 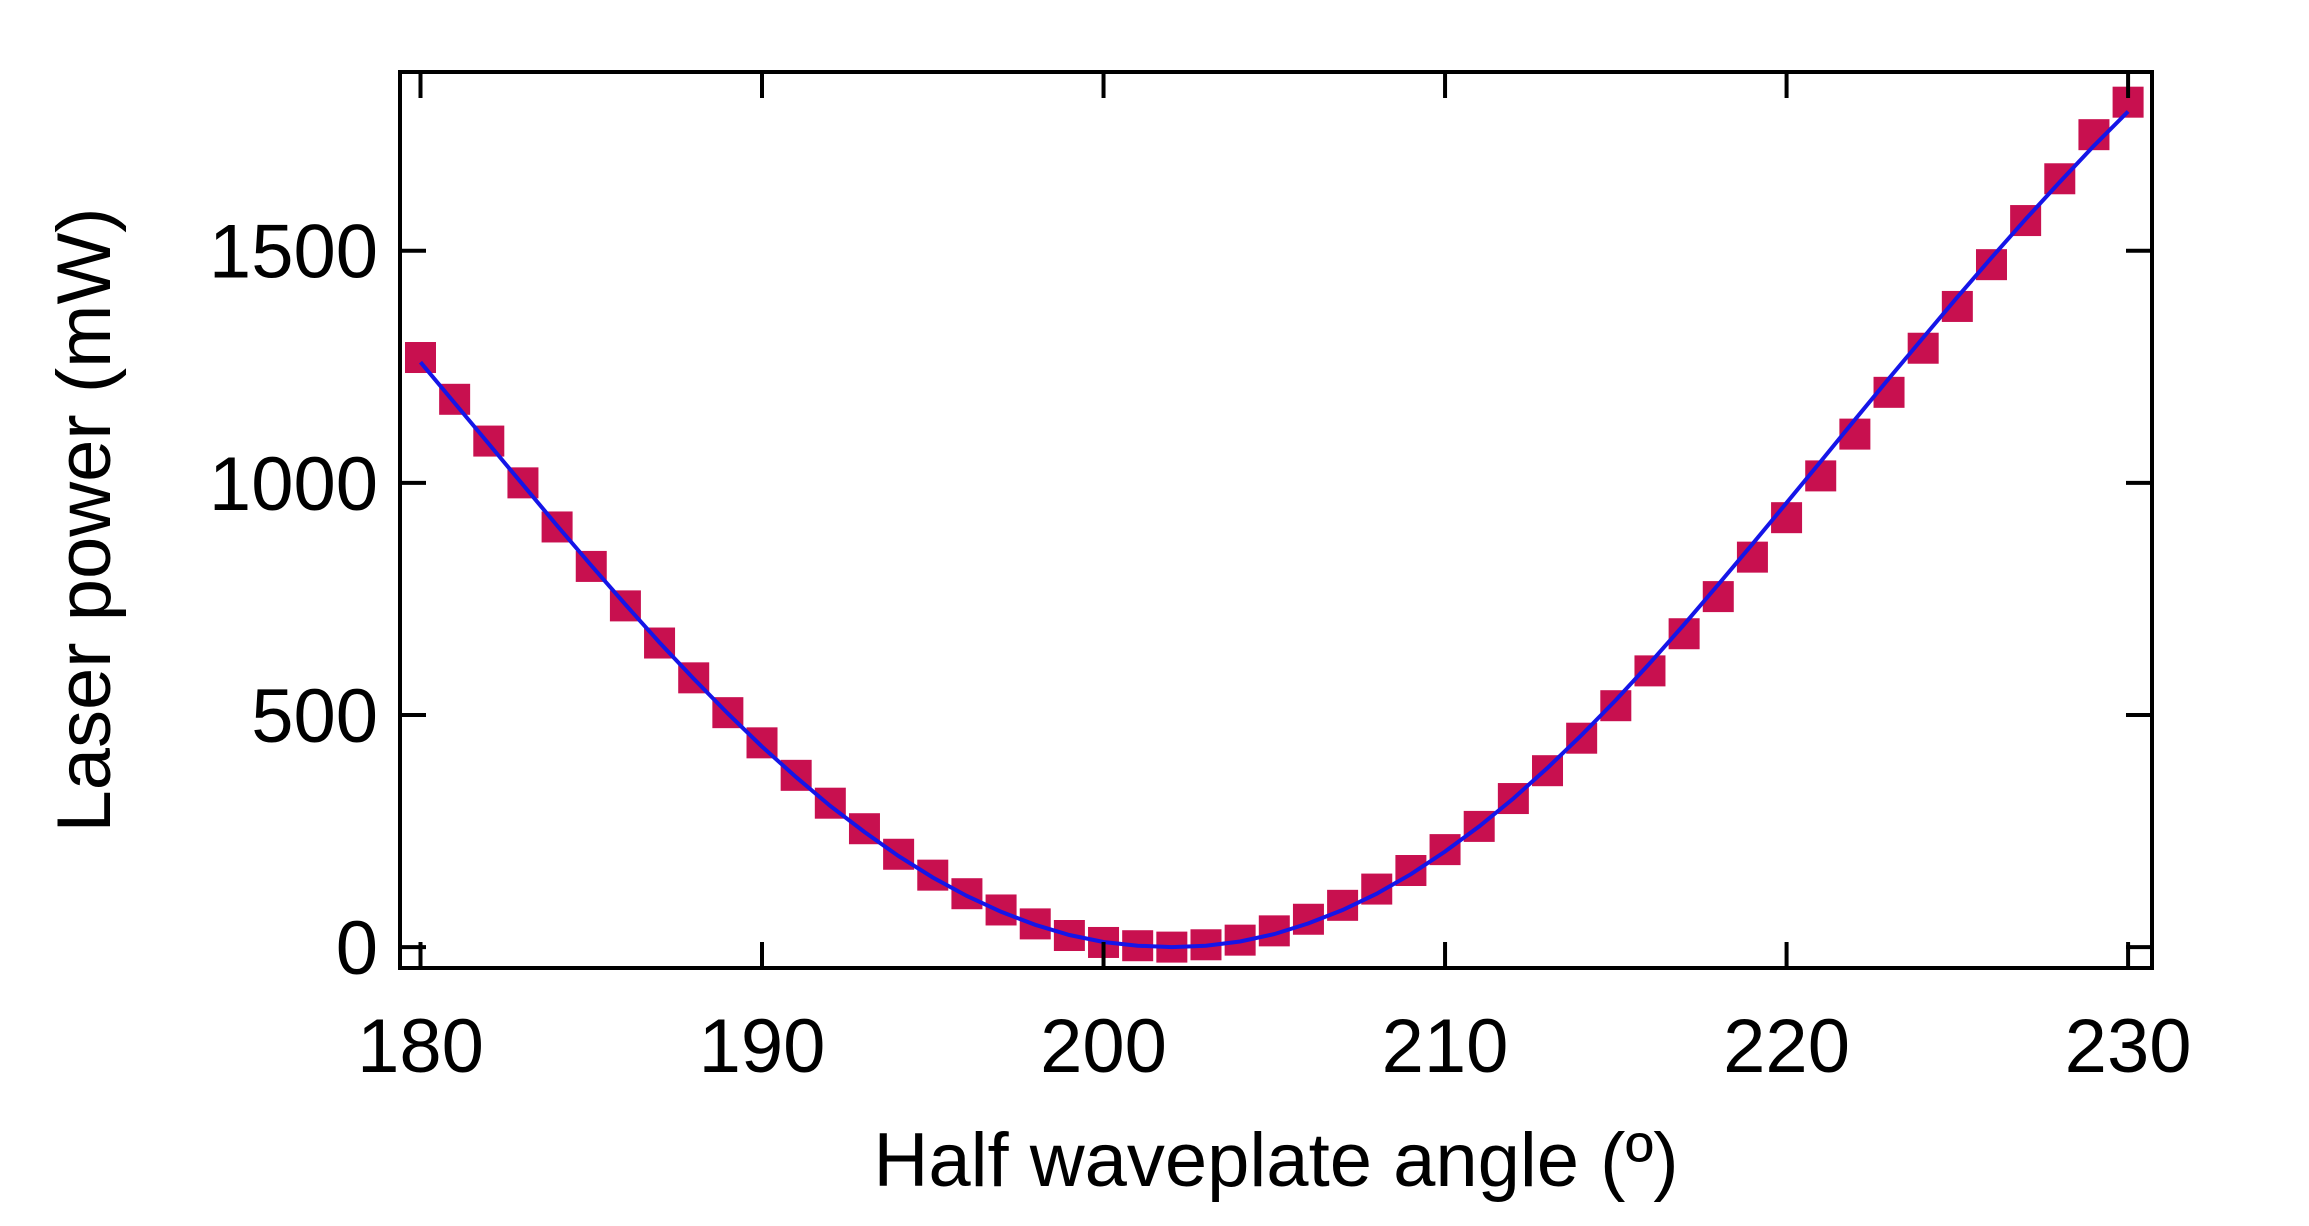 I want to click on x-tick-label: 190, so click(x=762, y=1046).